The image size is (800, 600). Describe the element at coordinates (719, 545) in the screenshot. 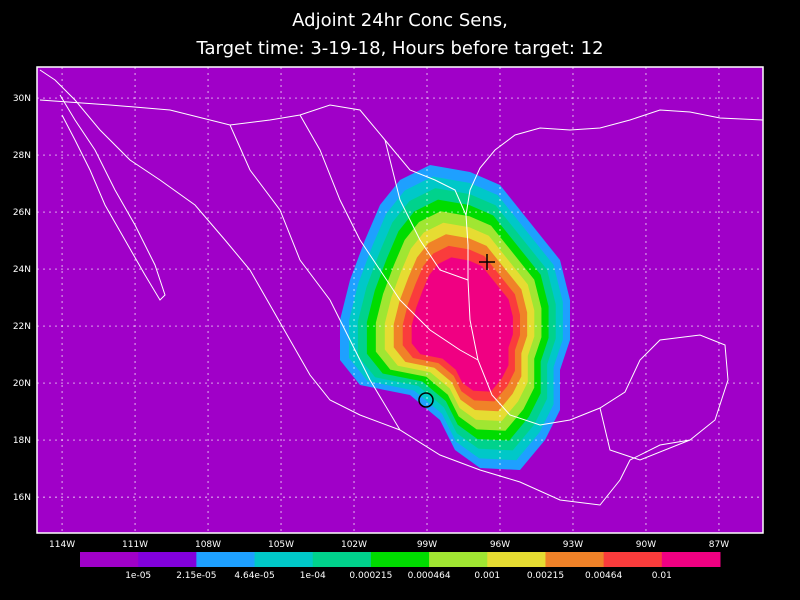

I see `x-tick-label: 87W` at that location.